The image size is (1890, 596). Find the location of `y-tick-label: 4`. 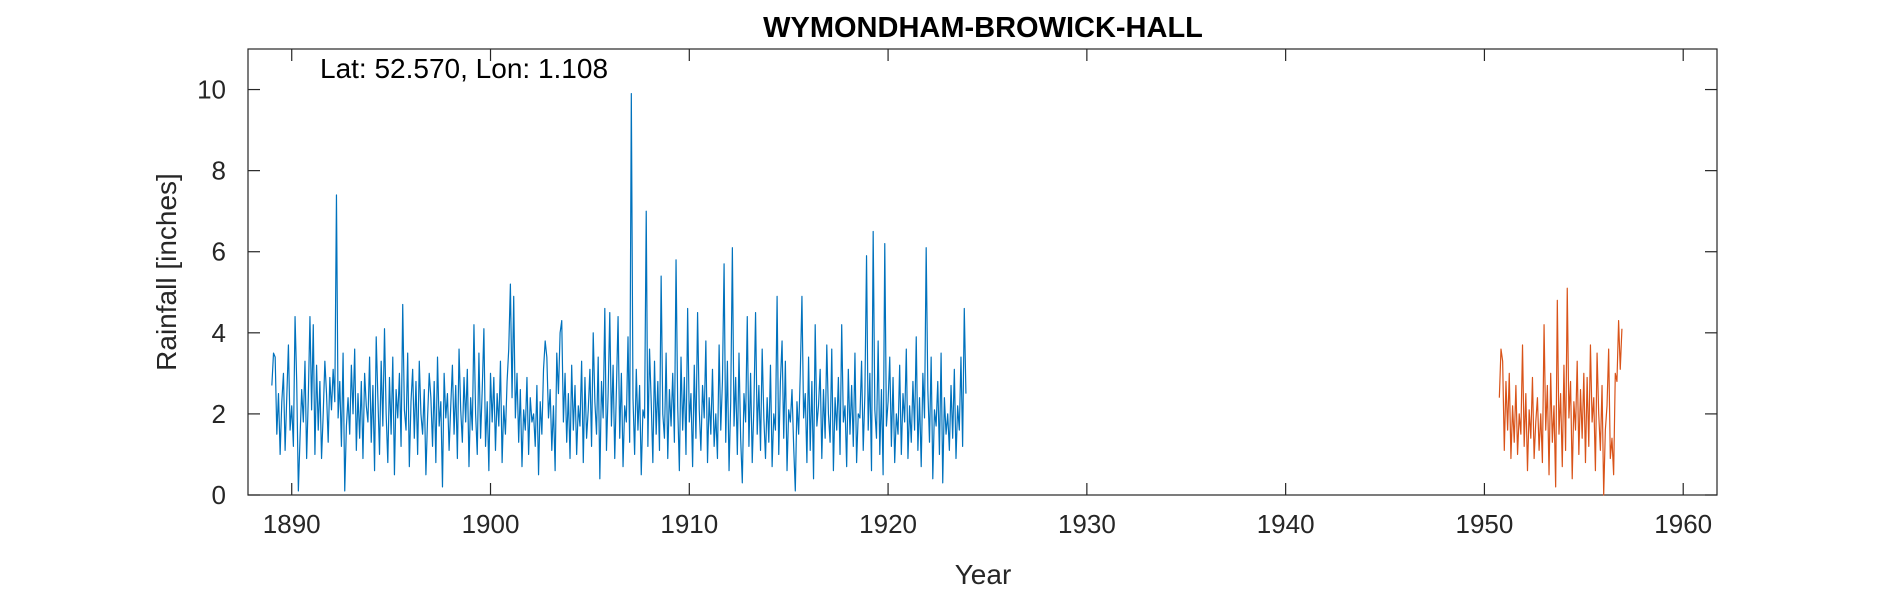

y-tick-label: 4 is located at coordinates (219, 333).